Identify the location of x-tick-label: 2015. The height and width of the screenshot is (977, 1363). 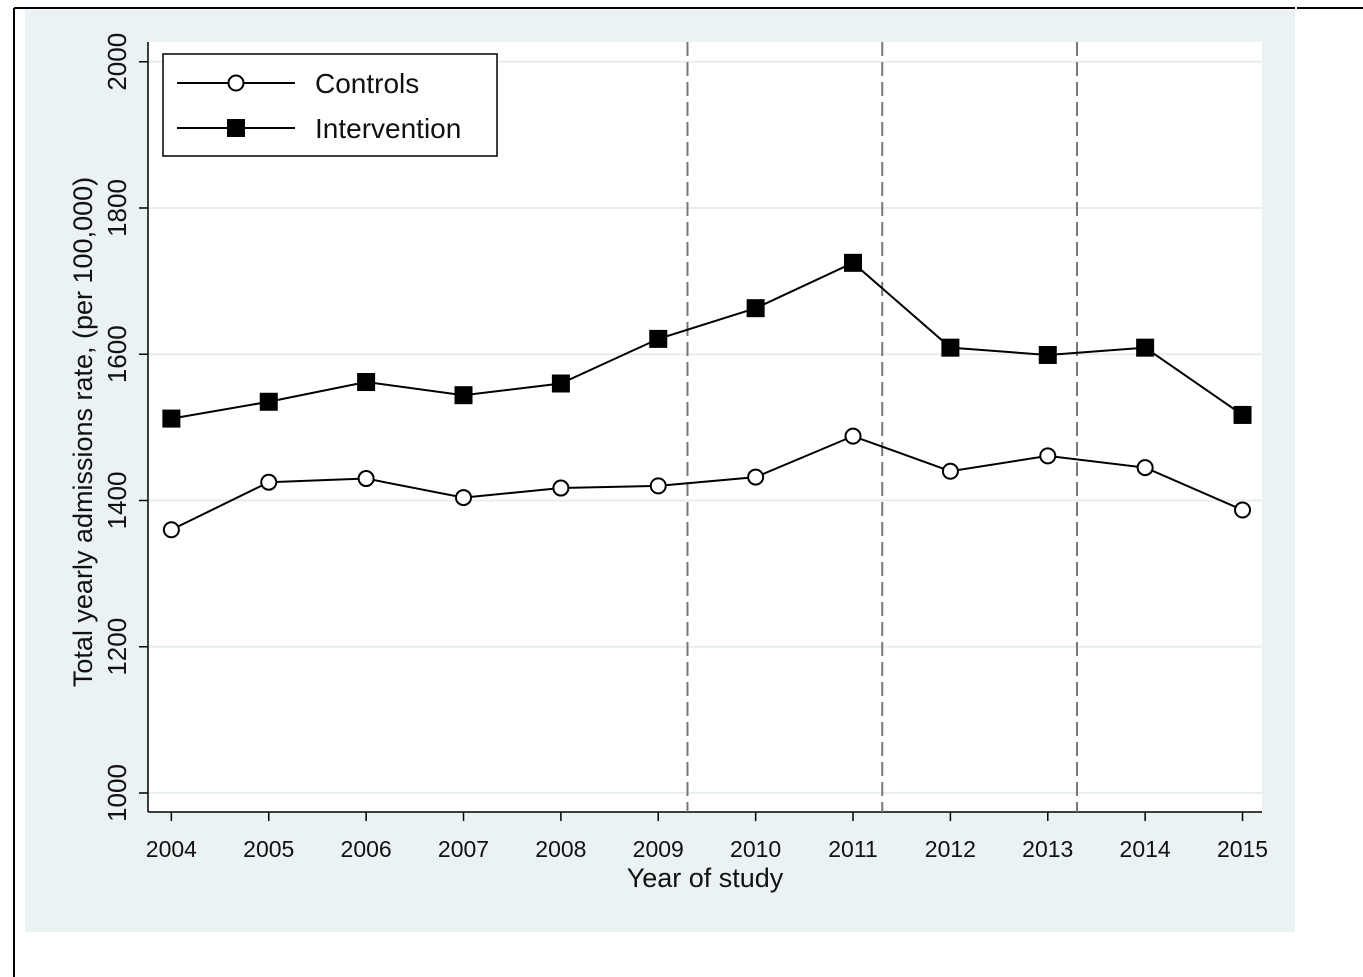
(1242, 849).